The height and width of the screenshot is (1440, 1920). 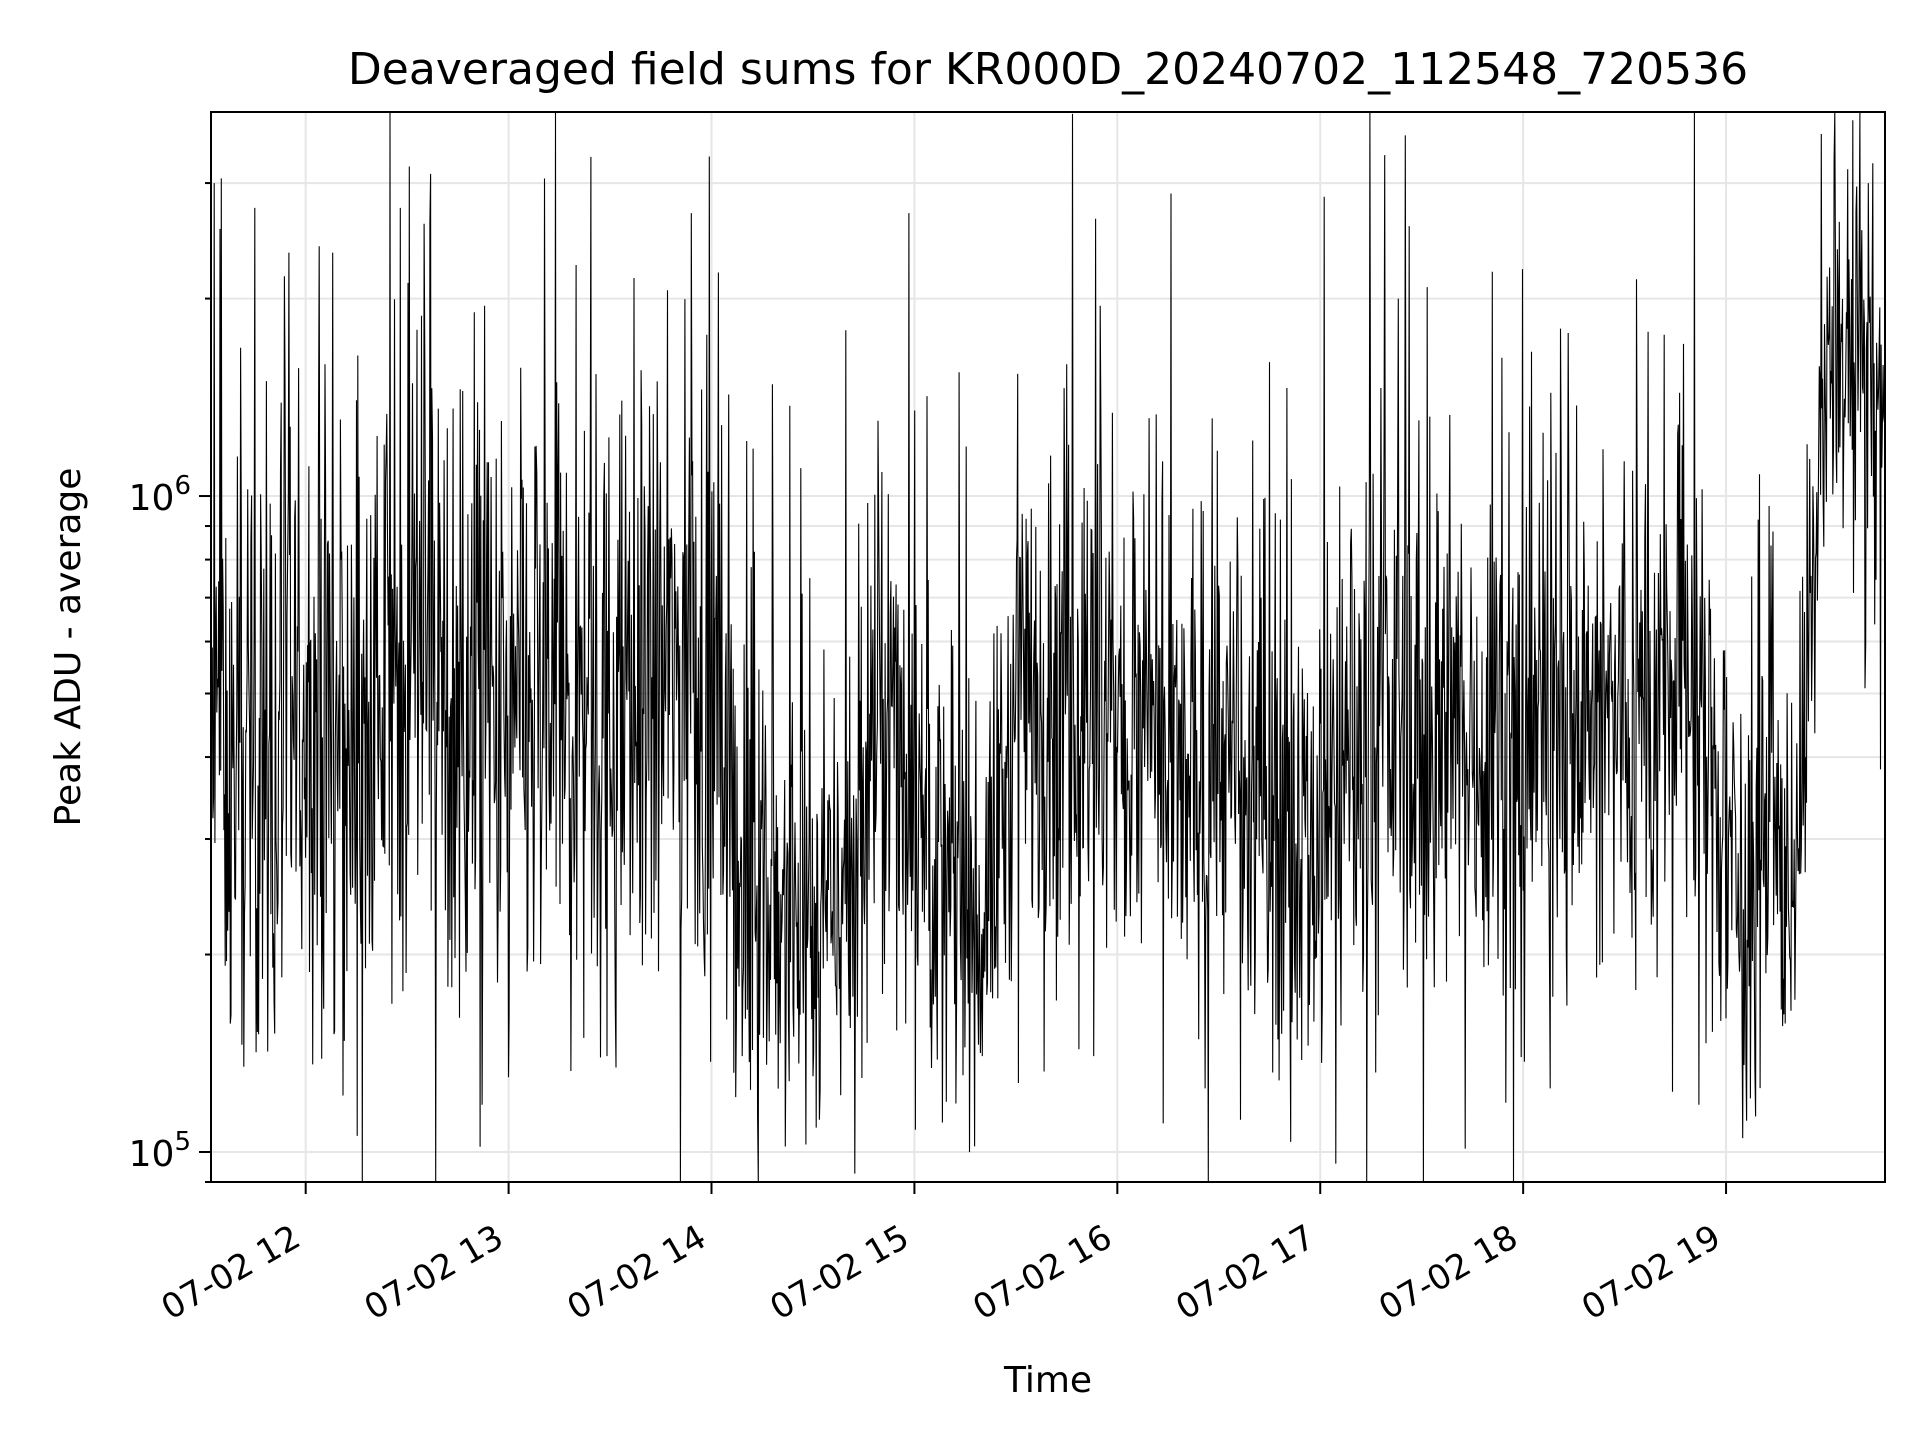 What do you see at coordinates (170, 682) in the screenshot?
I see `y-axis: 10⁵ 10⁶` at bounding box center [170, 682].